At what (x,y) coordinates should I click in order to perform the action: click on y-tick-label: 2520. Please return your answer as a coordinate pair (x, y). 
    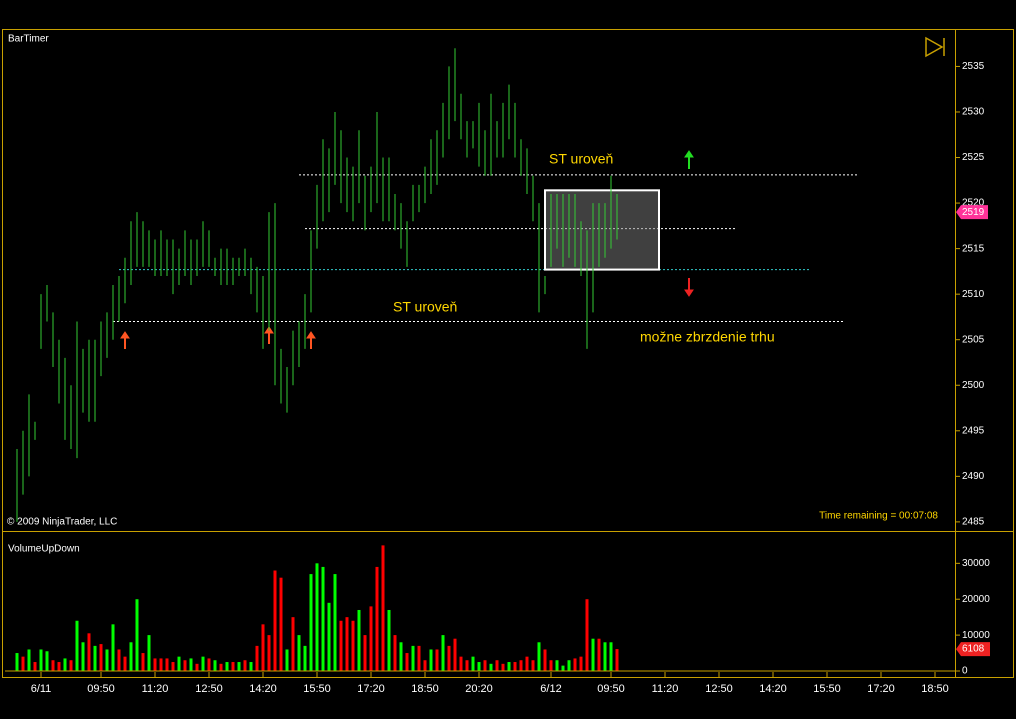
    Looking at the image, I should click on (973, 203).